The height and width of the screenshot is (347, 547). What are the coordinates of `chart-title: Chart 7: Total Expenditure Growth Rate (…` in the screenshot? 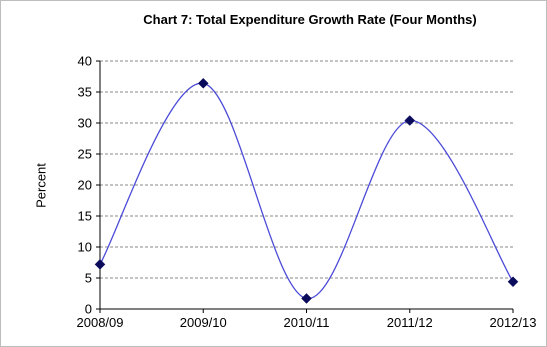 It's located at (310, 19).